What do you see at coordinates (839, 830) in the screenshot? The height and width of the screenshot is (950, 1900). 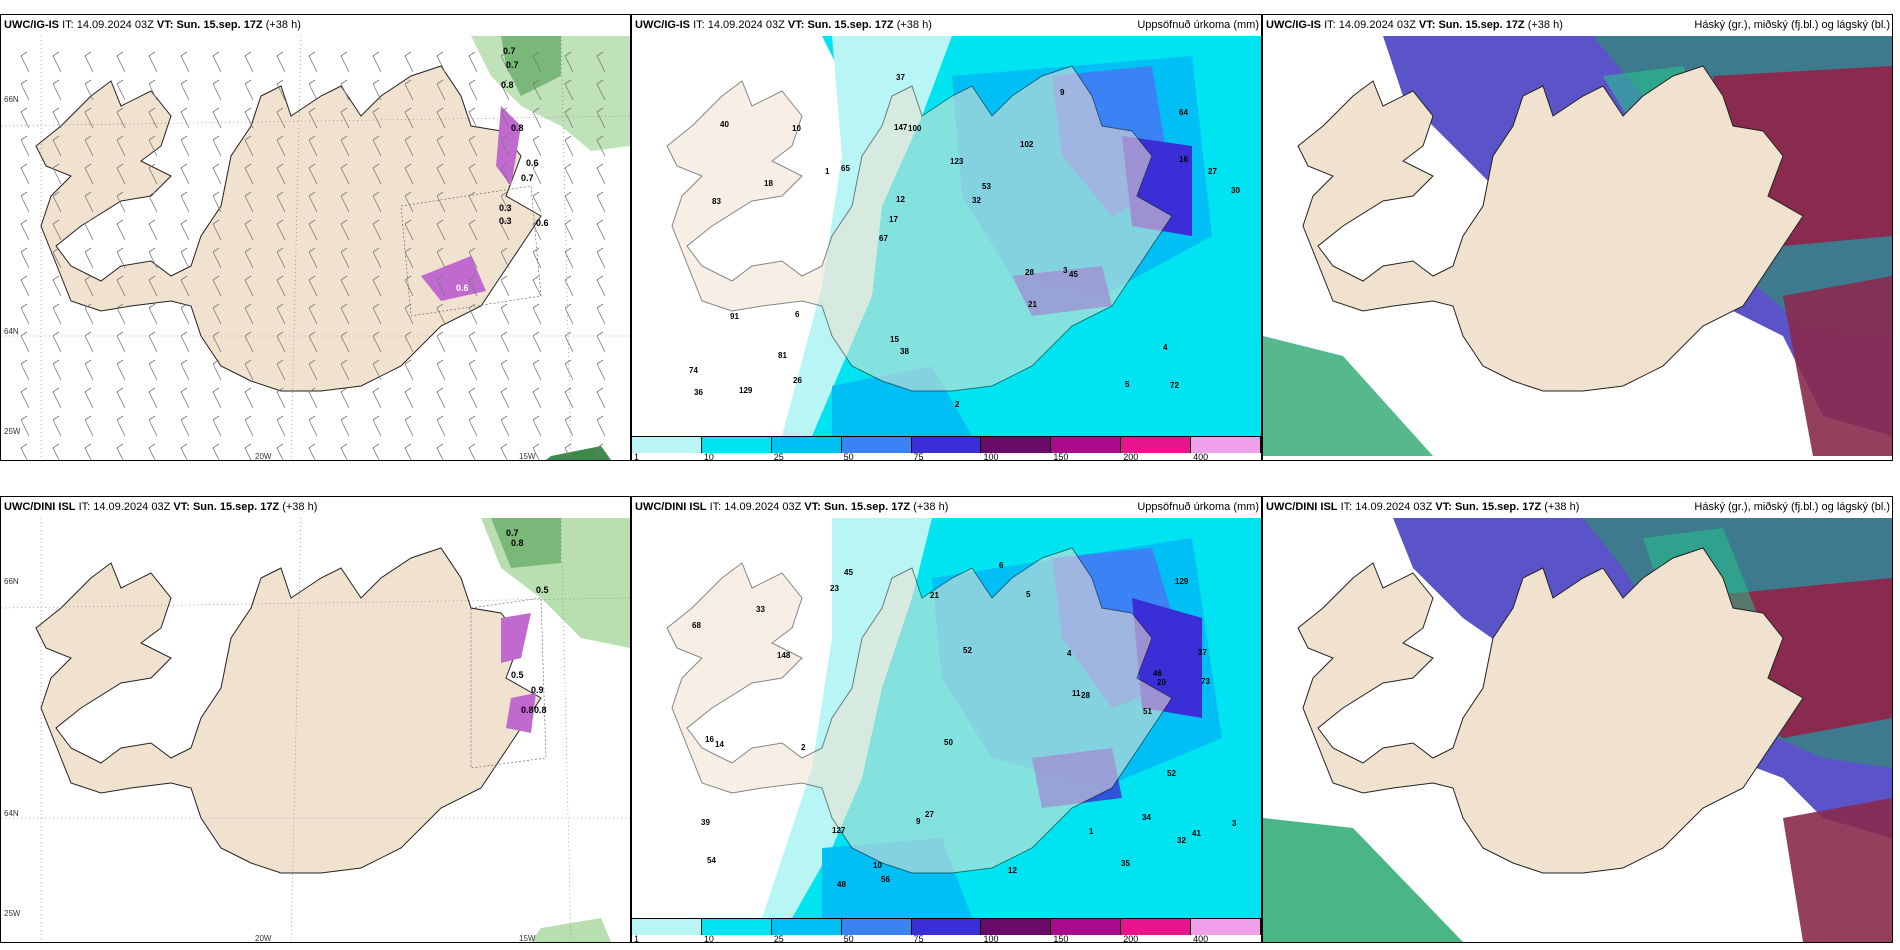 I see `precip-value: 127` at bounding box center [839, 830].